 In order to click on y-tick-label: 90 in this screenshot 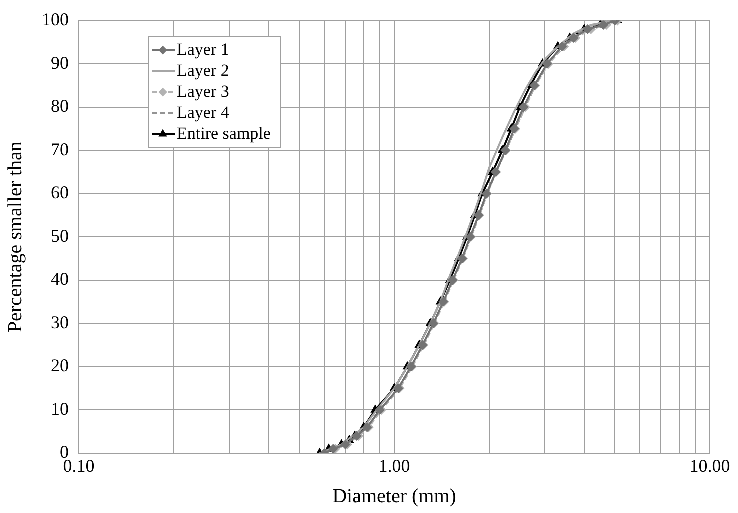, I will do `click(60, 62)`.